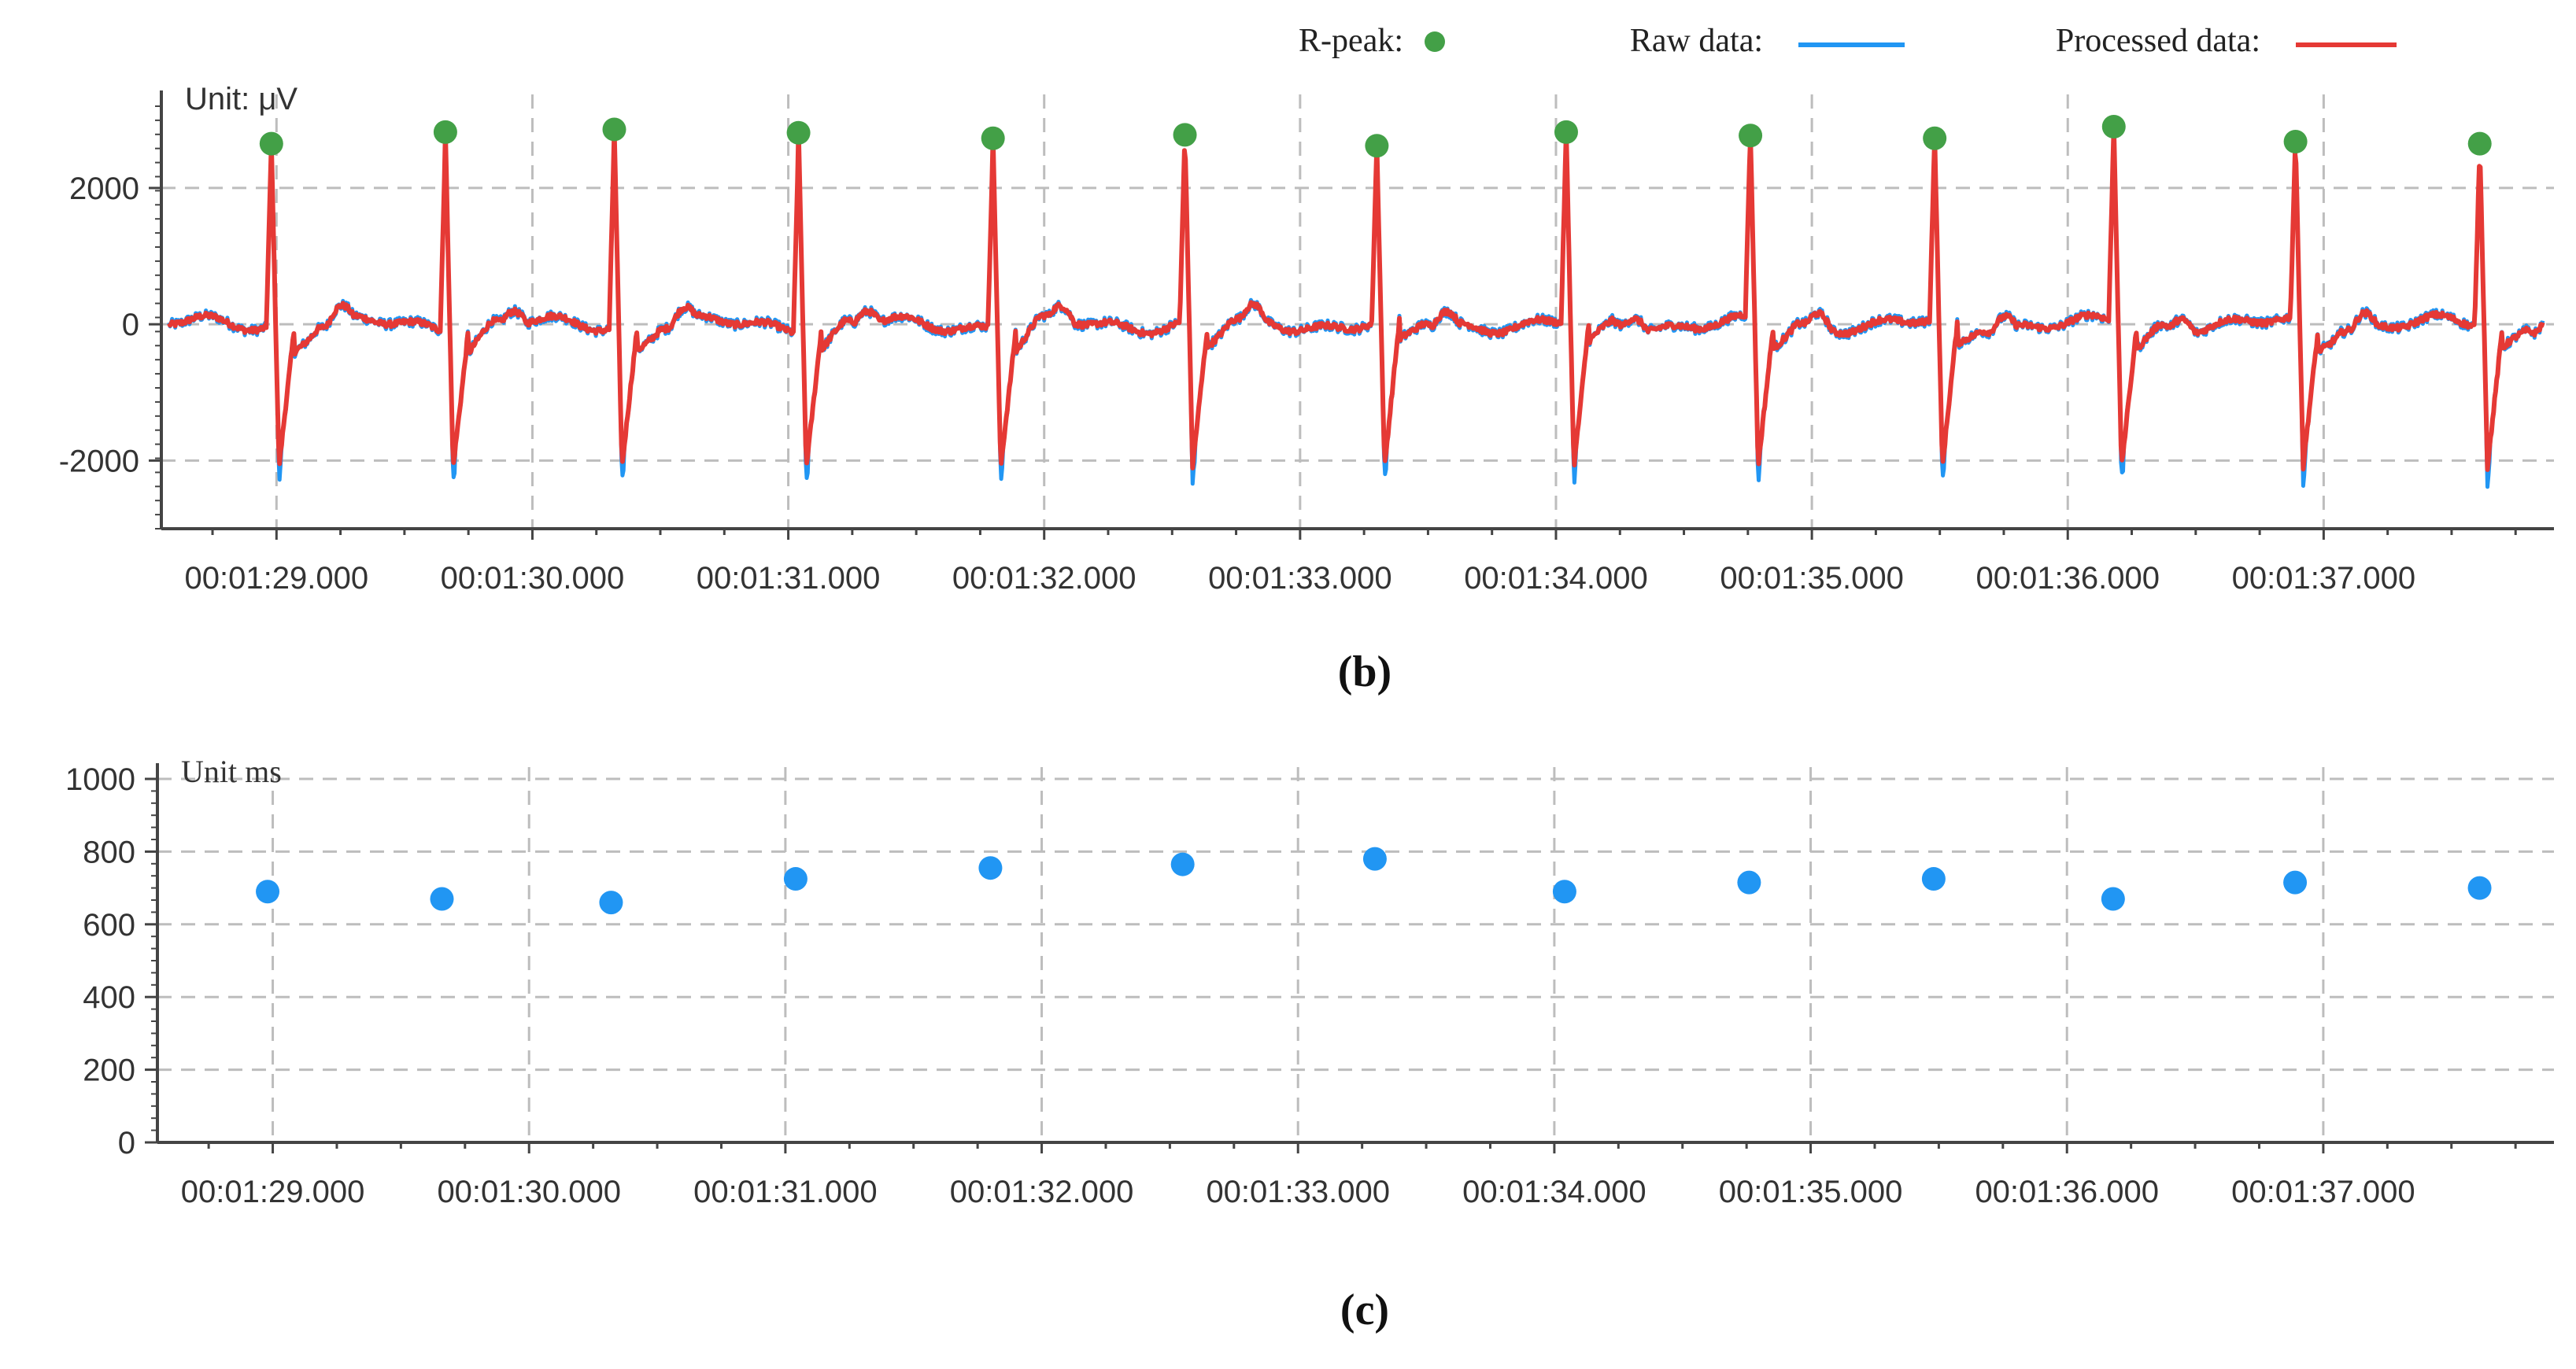 This screenshot has width=2576, height=1369. Describe the element at coordinates (1351, 41) in the screenshot. I see `legend-rpeak-label: R-peak:` at that location.